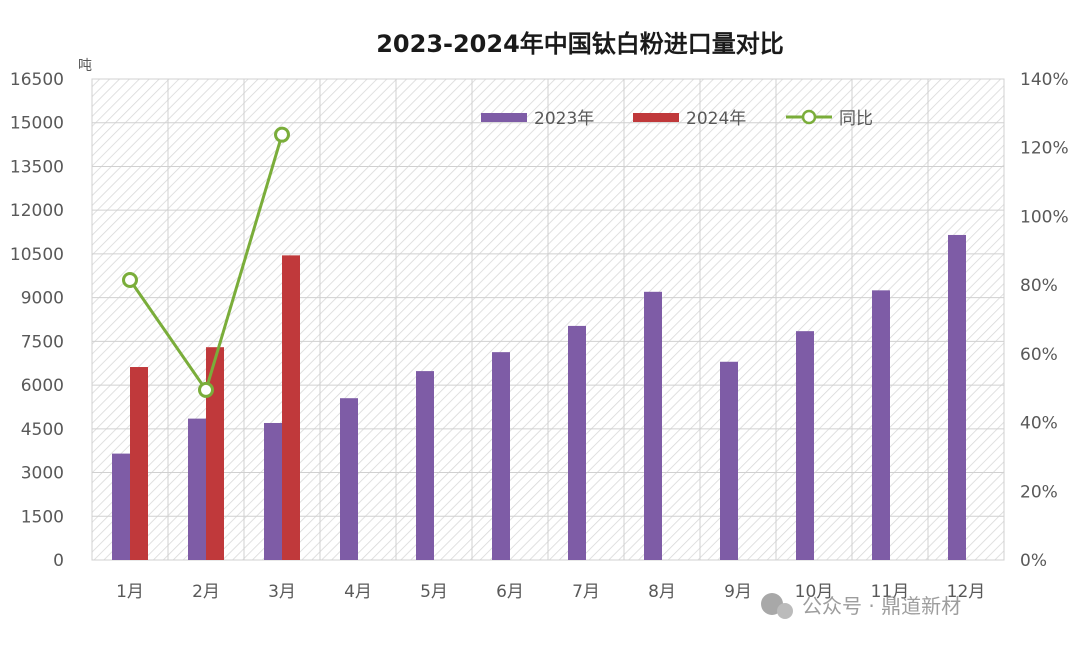 This screenshot has width=1080, height=651. Describe the element at coordinates (729, 460) in the screenshot. I see `bar-2023年-9月` at that location.